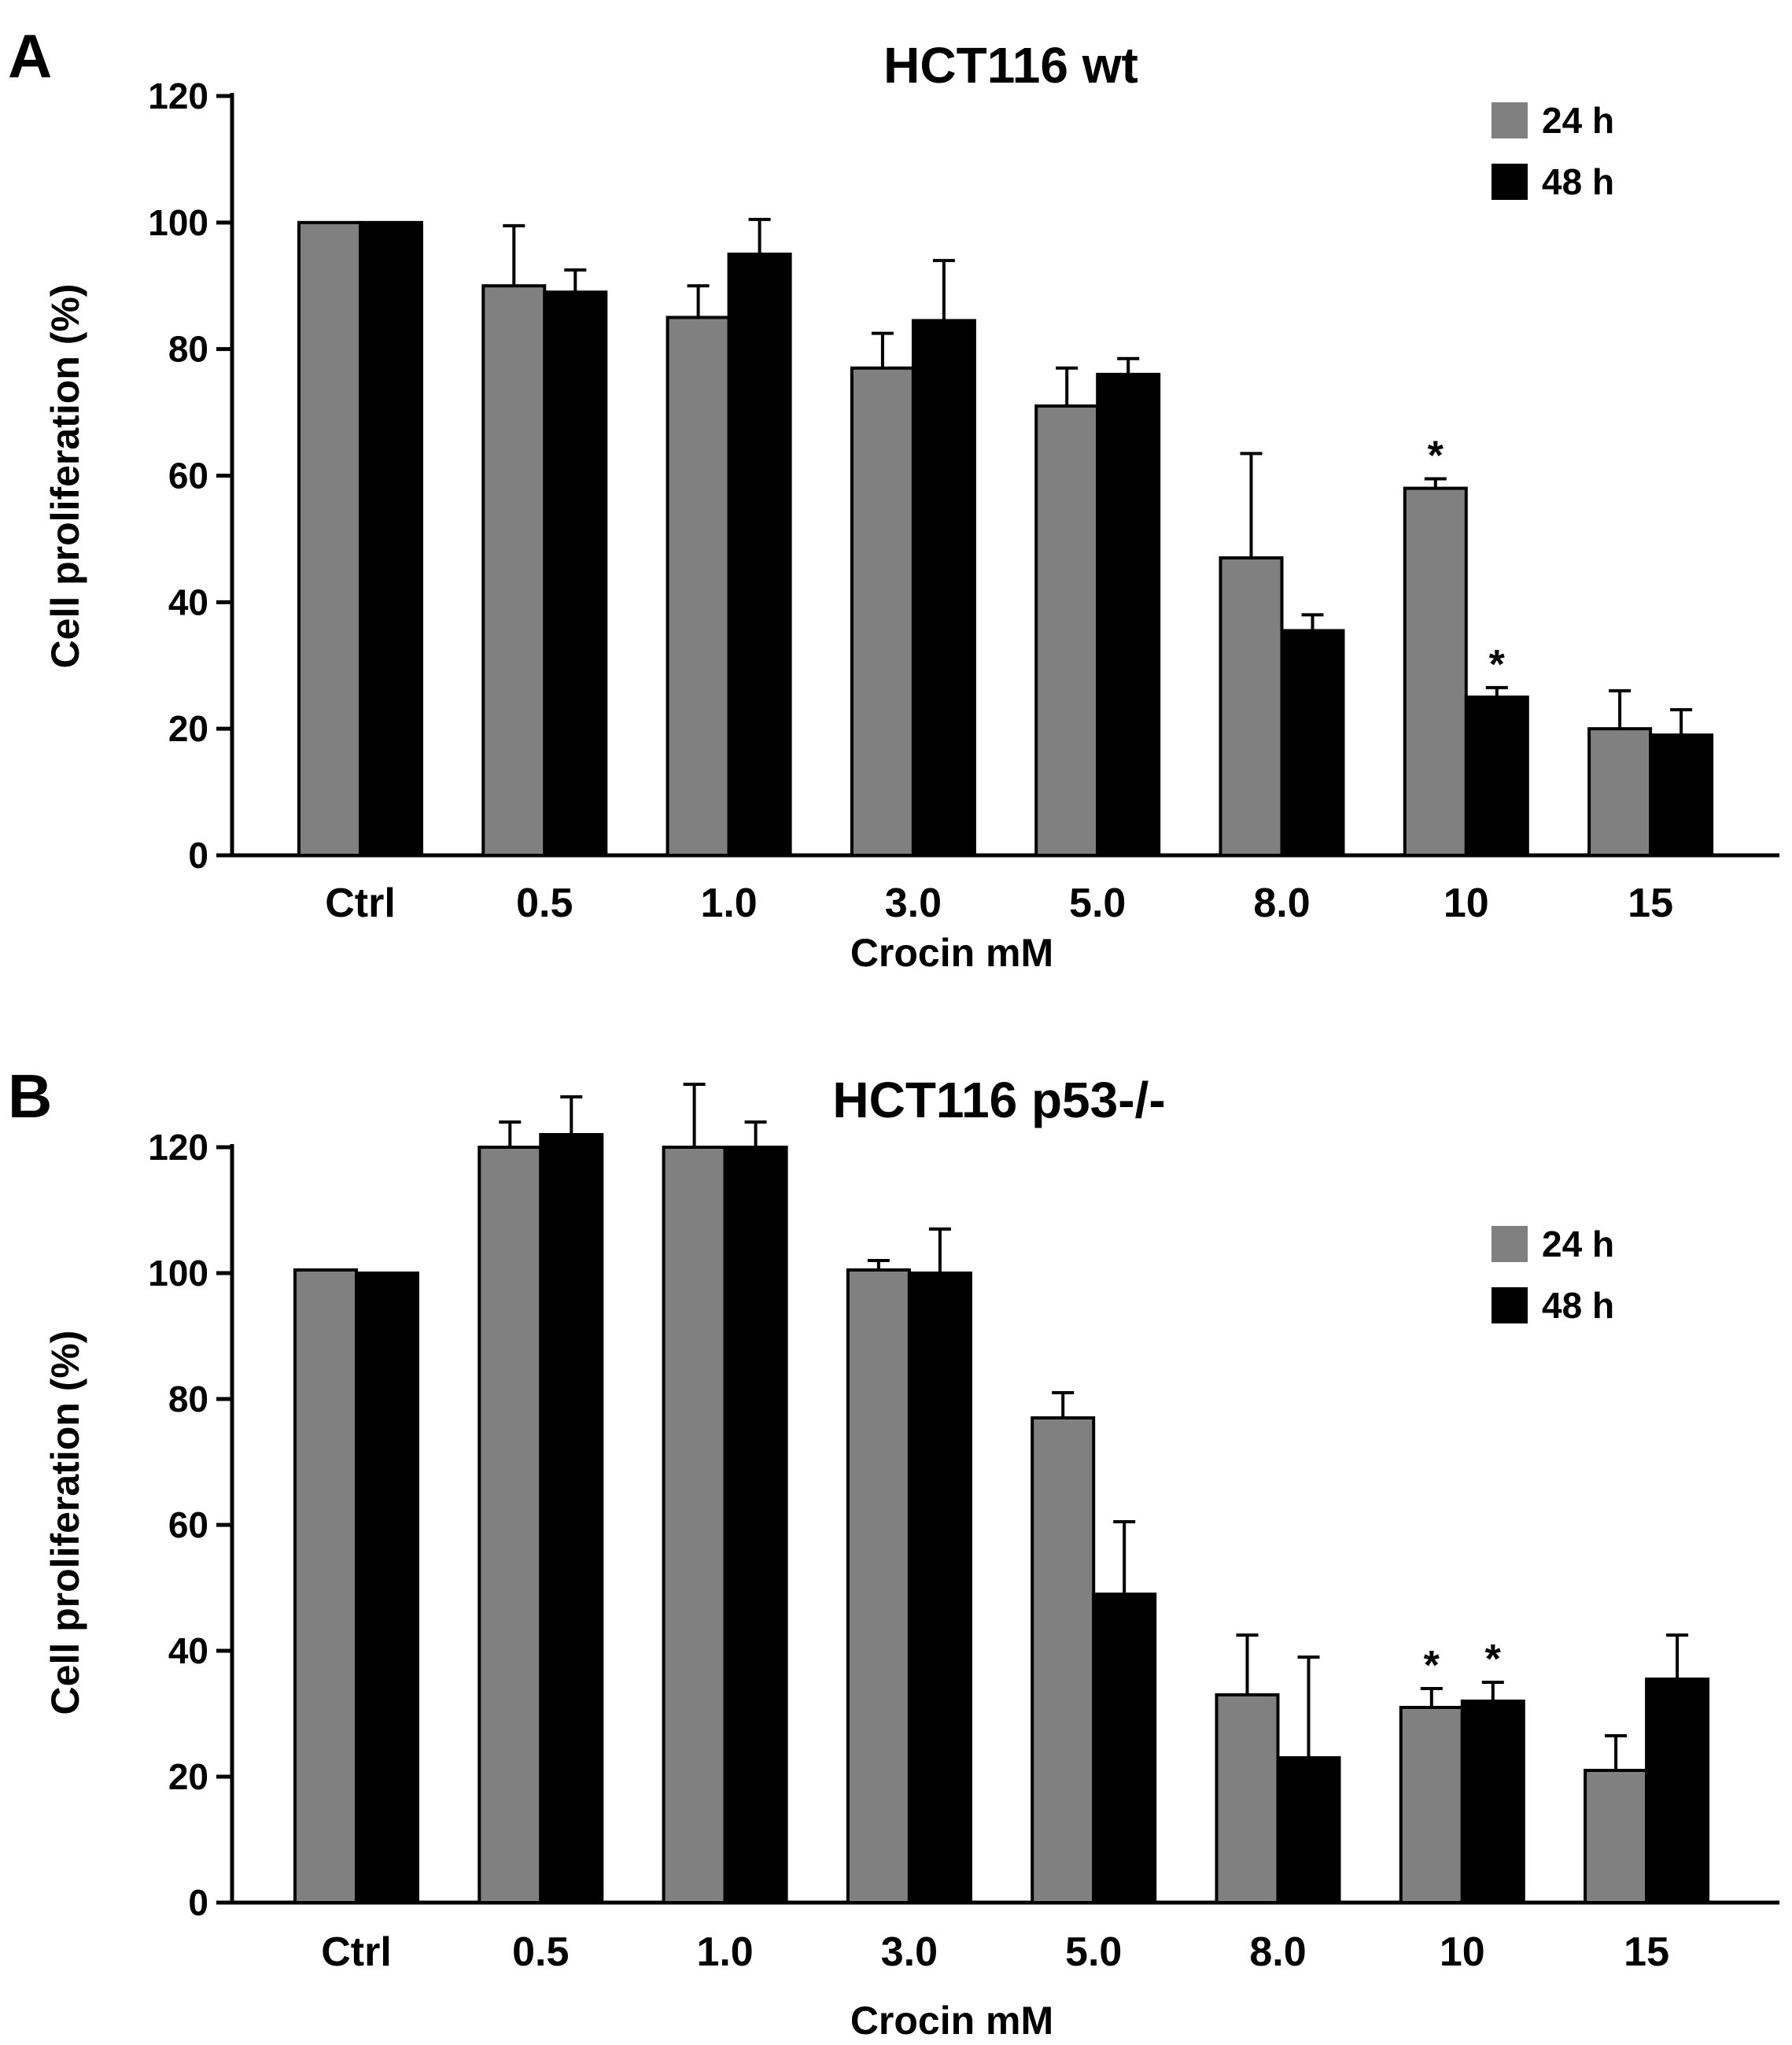 The width and height of the screenshot is (1792, 2045). Describe the element at coordinates (30, 1096) in the screenshot. I see `panel-letter: B` at that location.